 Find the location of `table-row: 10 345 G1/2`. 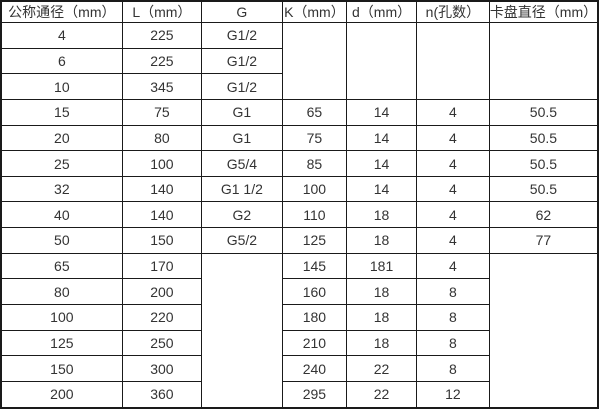

table-row: 10 345 G1/2 is located at coordinates (299, 86).